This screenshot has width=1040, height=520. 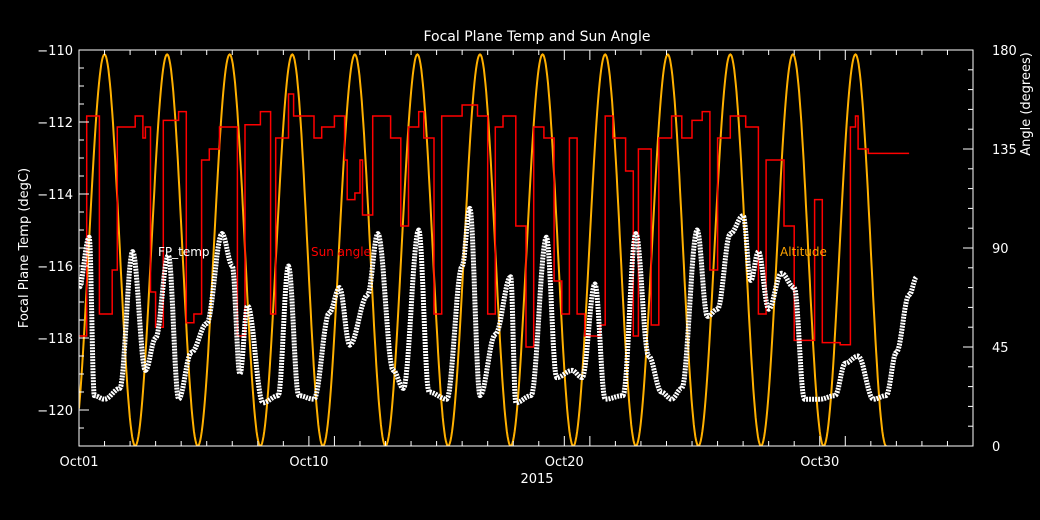 I want to click on left-y-tick-label: −110, so click(x=55, y=51).